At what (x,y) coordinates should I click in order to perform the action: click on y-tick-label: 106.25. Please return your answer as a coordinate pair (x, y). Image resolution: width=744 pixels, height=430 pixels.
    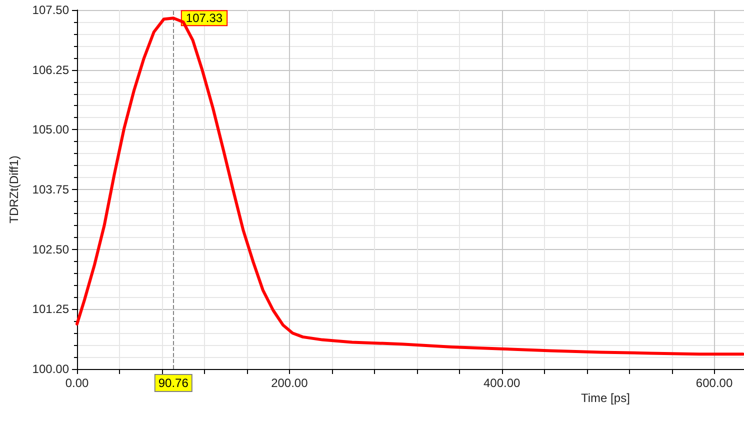
    Looking at the image, I should click on (51, 69).